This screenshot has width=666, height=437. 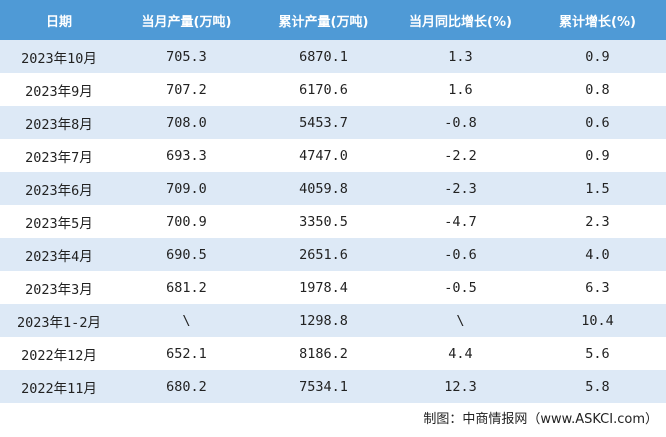 What do you see at coordinates (597, 20) in the screenshot?
I see `column-header: 累计增长(%)` at bounding box center [597, 20].